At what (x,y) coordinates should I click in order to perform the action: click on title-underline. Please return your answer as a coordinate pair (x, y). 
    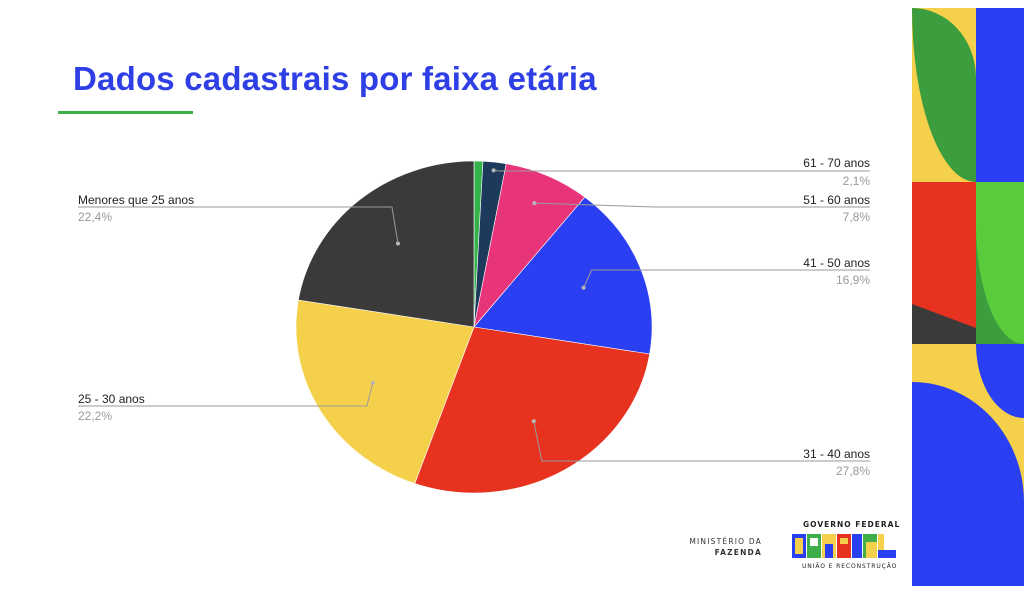
    Looking at the image, I should click on (125, 112).